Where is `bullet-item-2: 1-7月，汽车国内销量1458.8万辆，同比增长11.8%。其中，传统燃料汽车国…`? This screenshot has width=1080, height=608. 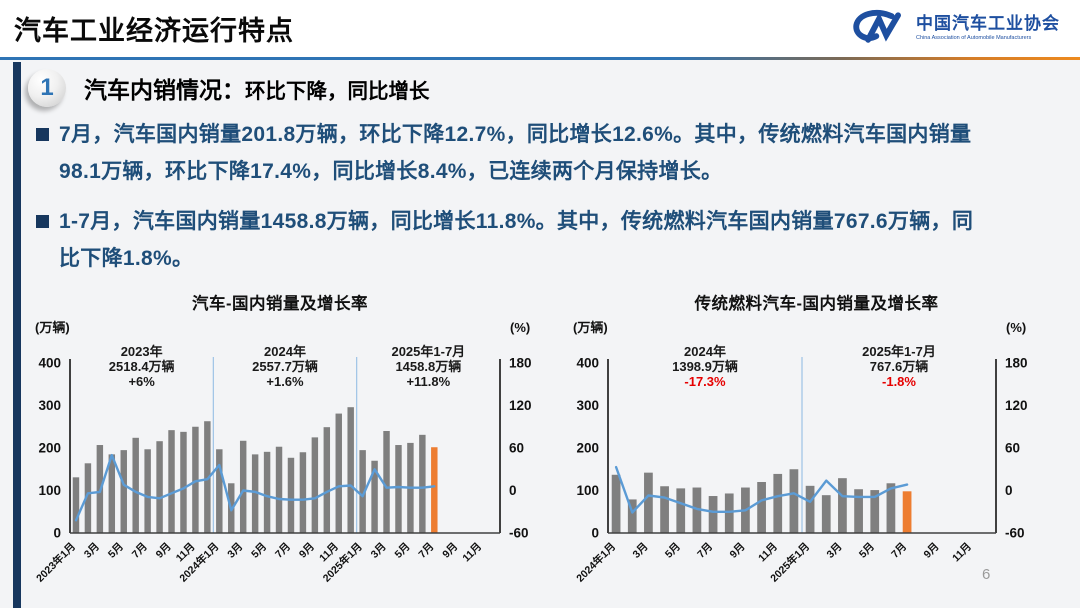
bullet-item-2: 1-7月，汽车国内销量1458.8万辆，同比增长11.8%。其中，传统燃料汽车国… is located at coordinates (546, 240).